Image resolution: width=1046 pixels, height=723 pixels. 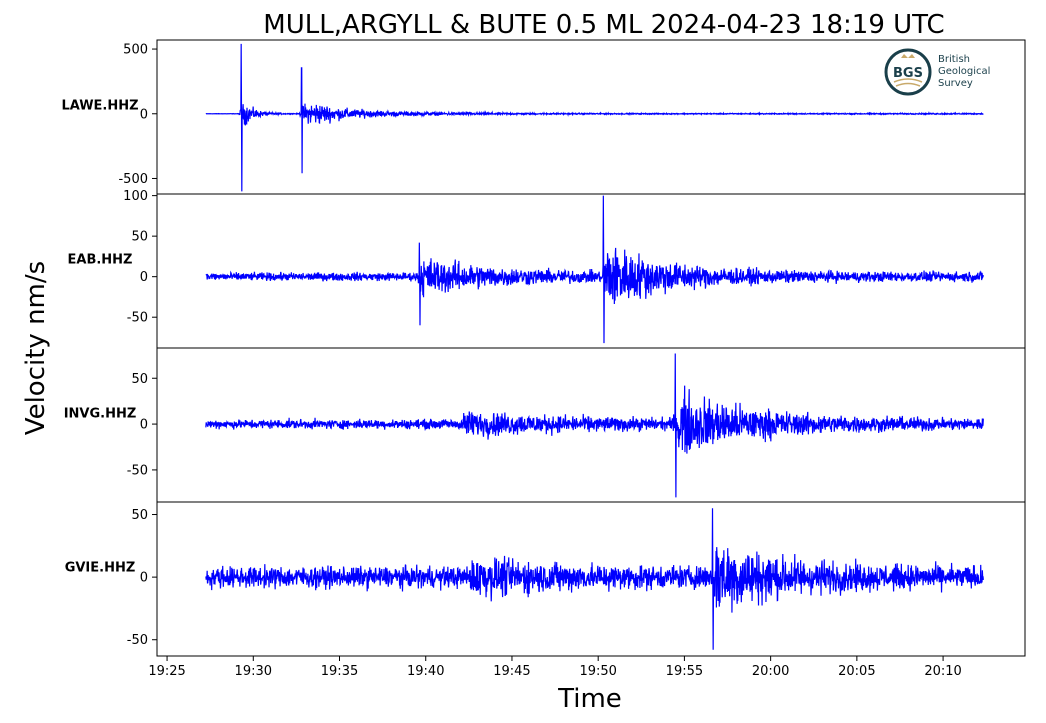 What do you see at coordinates (770, 671) in the screenshot?
I see `x-tick-label: 20:00` at bounding box center [770, 671].